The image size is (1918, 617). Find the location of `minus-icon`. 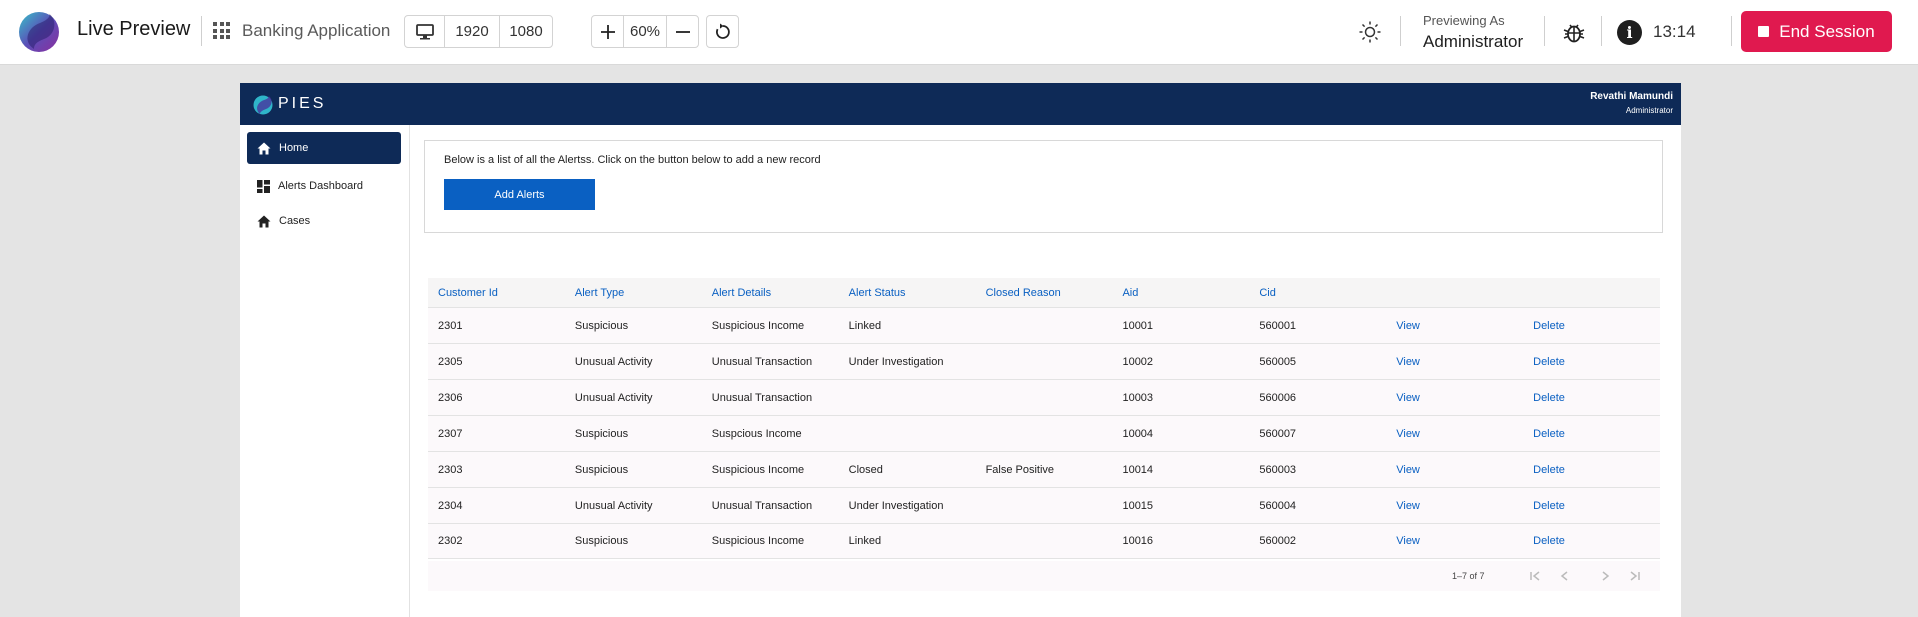

minus-icon is located at coordinates (682, 31).